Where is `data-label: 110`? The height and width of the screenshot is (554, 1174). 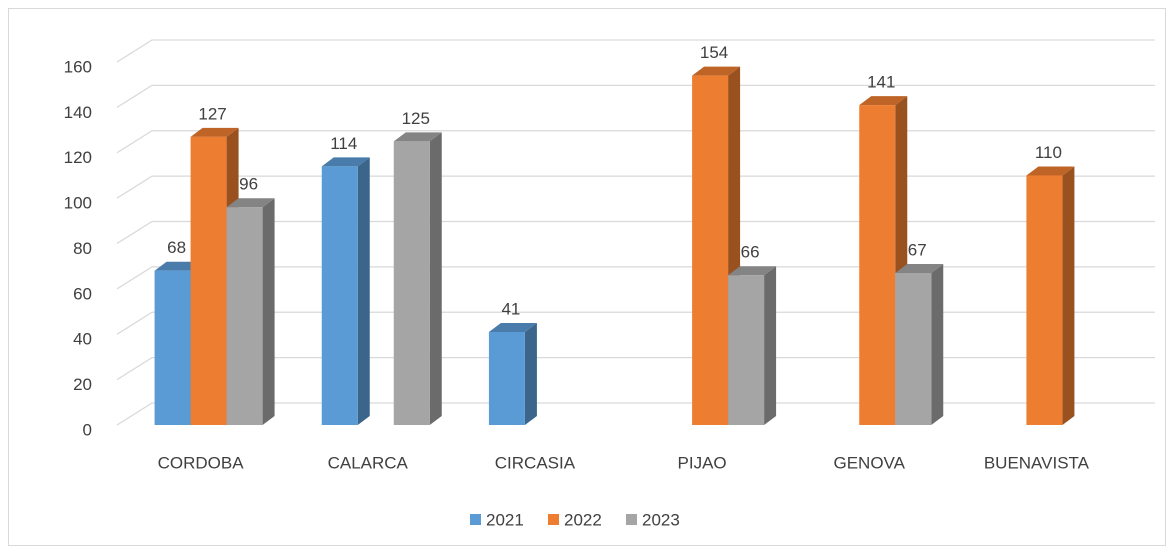 data-label: 110 is located at coordinates (1048, 152).